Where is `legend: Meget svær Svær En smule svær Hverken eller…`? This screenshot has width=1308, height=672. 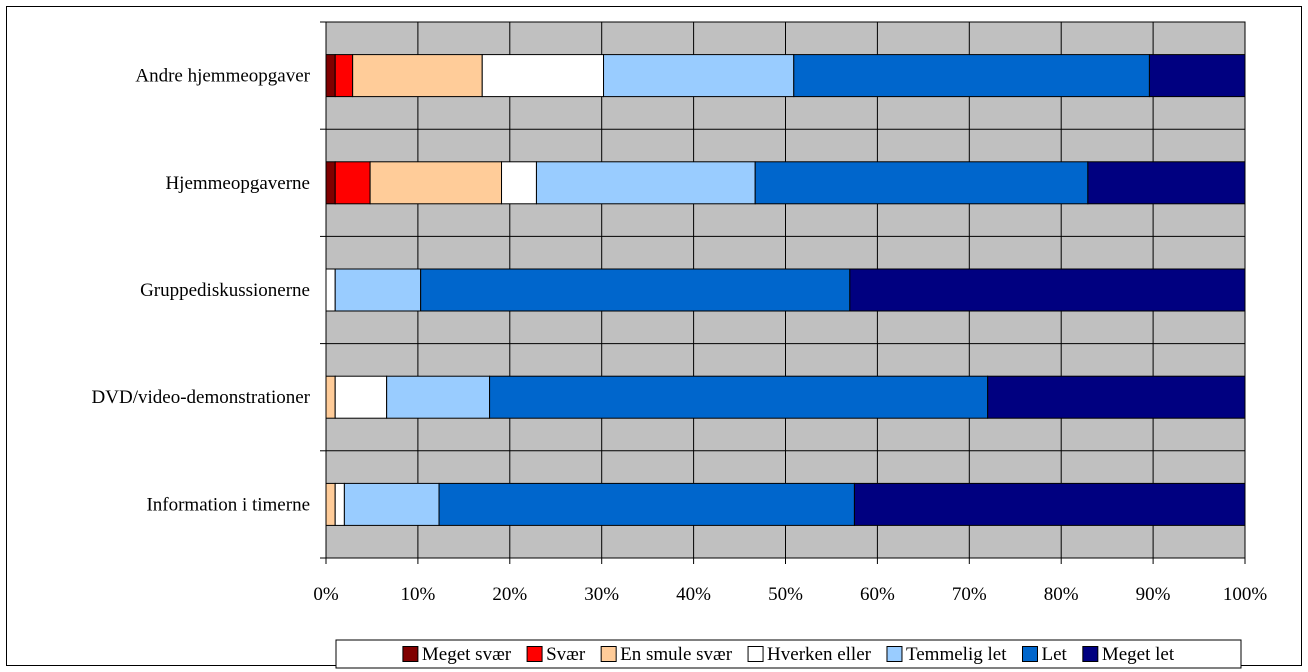
legend: Meget svær Svær En smule svær Hverken eller… is located at coordinates (788, 654).